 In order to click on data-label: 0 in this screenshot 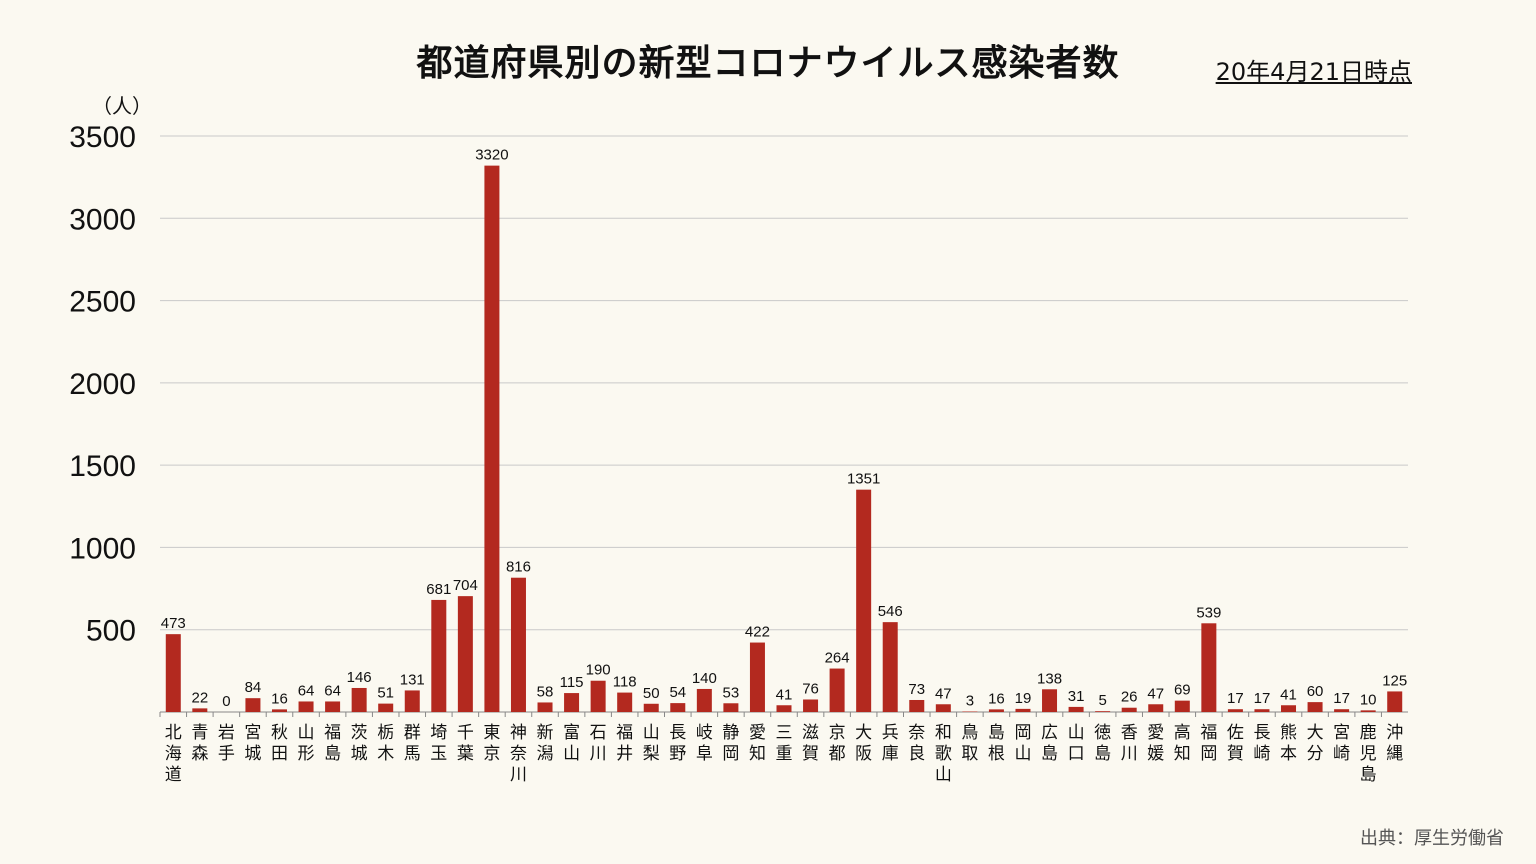, I will do `click(226, 701)`.